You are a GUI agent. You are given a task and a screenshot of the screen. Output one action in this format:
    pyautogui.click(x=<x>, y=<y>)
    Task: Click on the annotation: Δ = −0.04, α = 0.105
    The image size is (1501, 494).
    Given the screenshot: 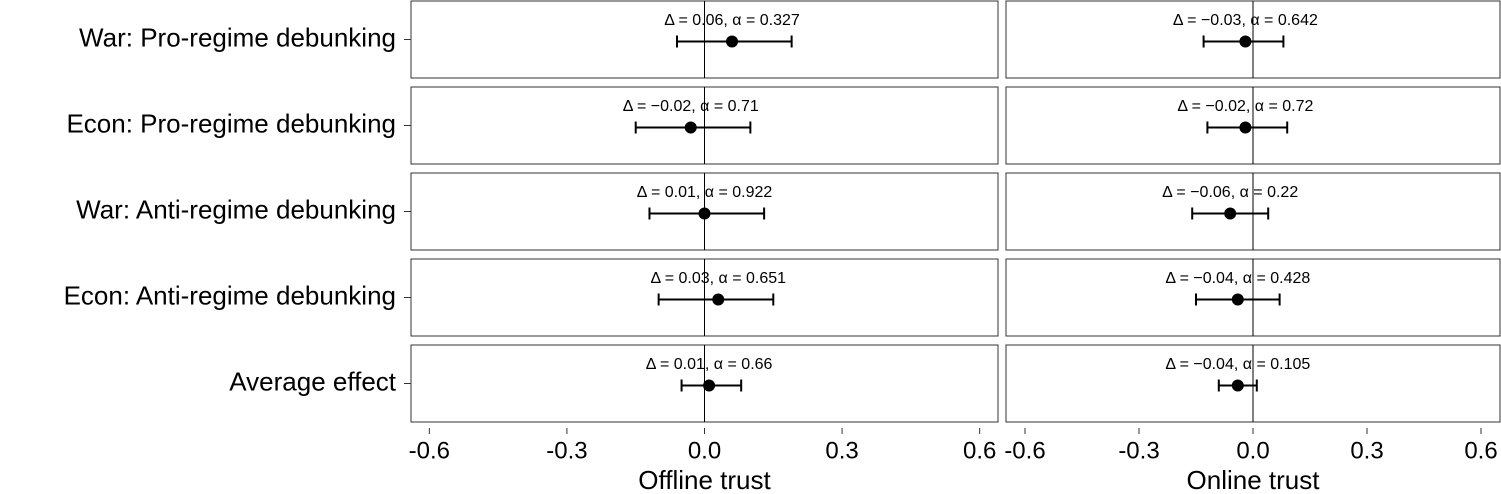 What is the action you would take?
    pyautogui.click(x=1237, y=364)
    